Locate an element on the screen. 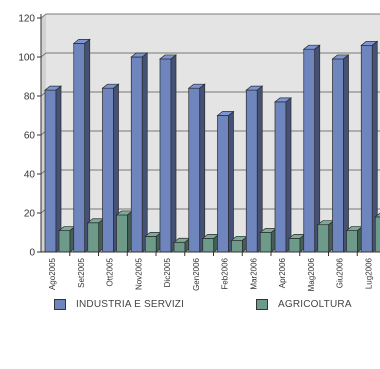 The image size is (380, 369). x-tick-label-Feb2006: Feb2006 is located at coordinates (225, 273).